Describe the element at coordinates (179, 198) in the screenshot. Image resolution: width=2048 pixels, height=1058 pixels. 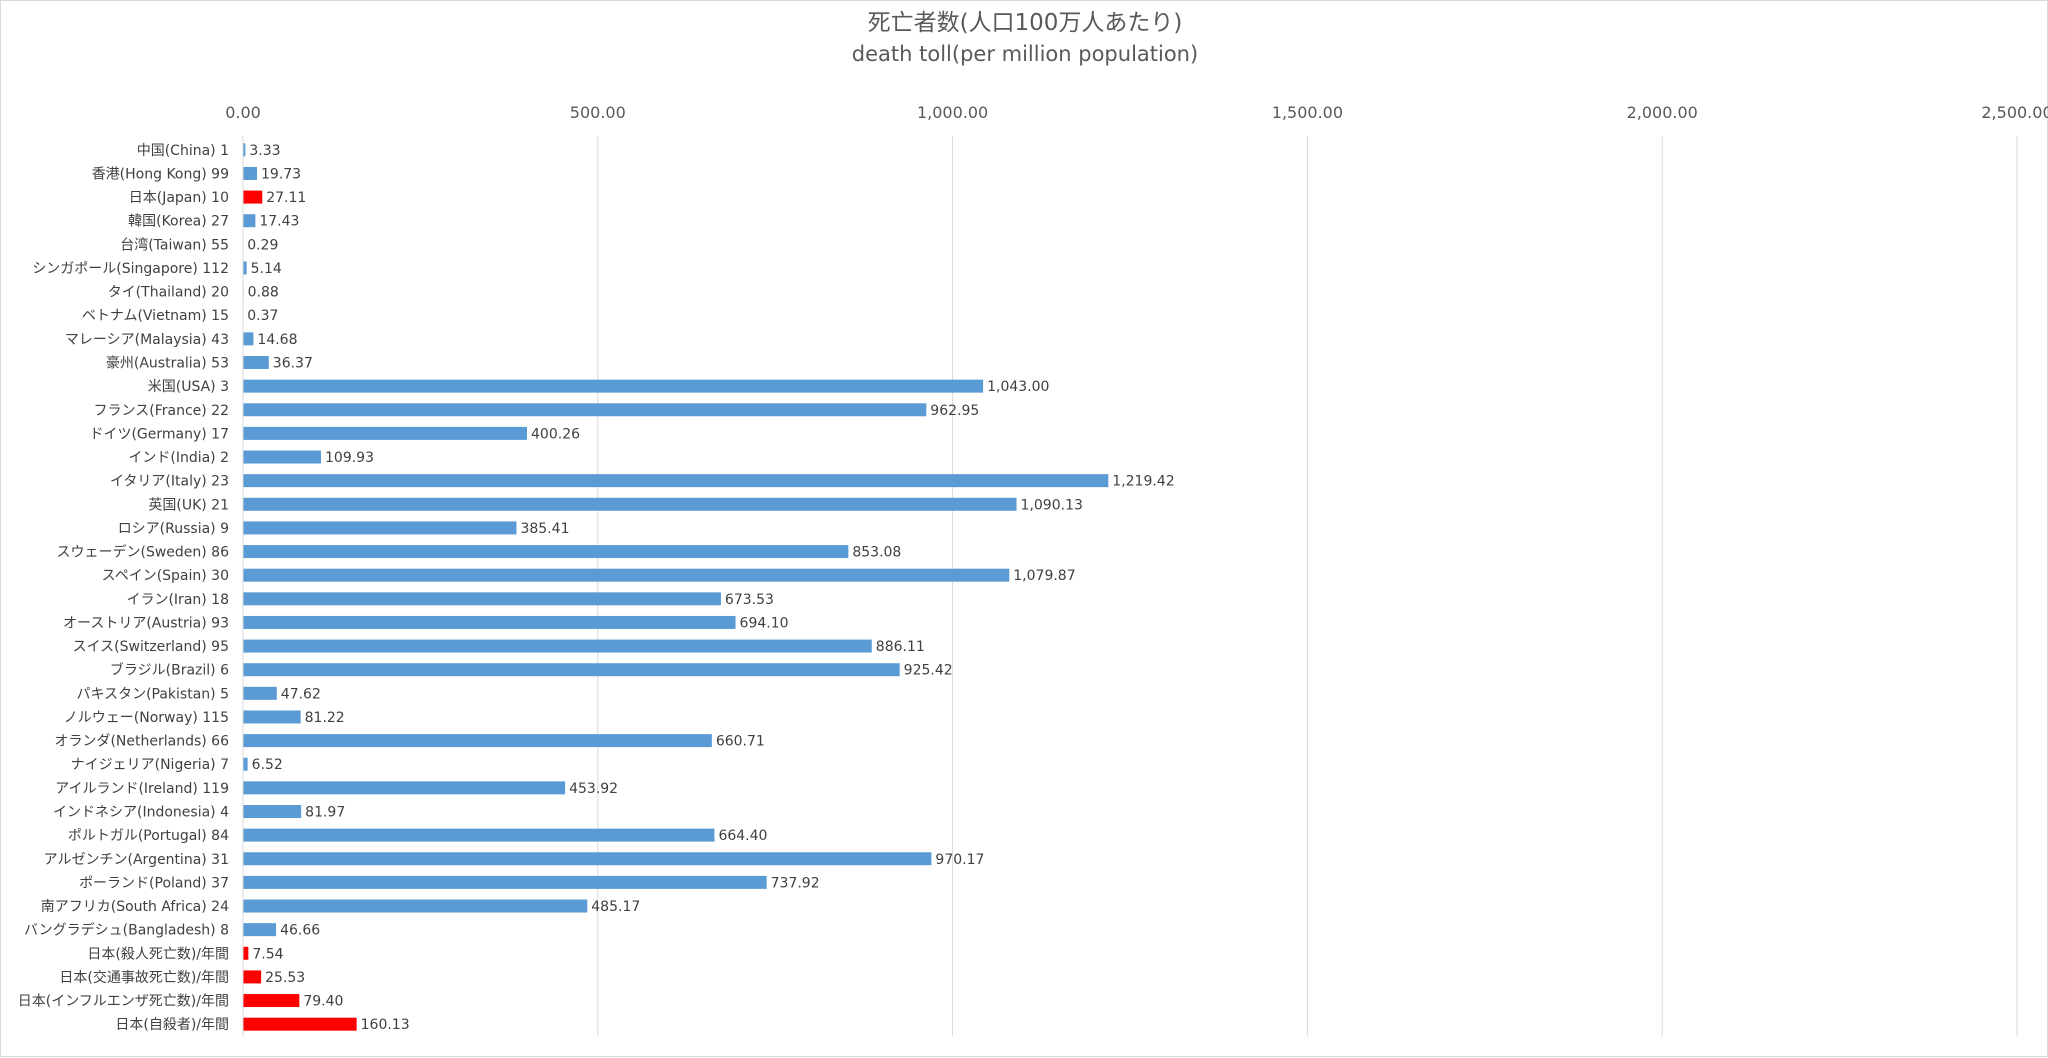
I see `category-label: 日本(Japan) 10` at that location.